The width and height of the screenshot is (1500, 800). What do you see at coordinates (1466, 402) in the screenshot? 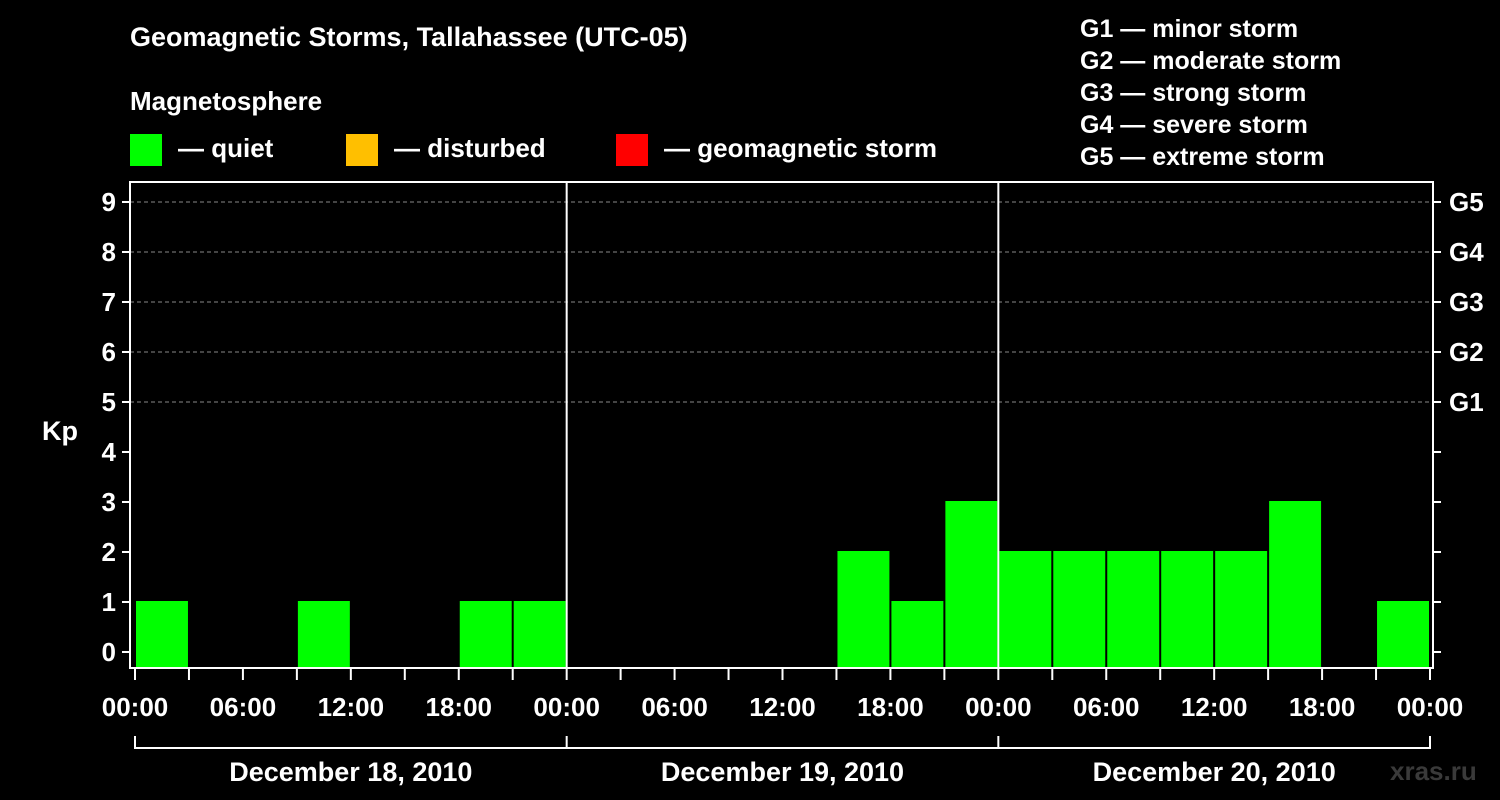
I see `g-scale-tick-label: G1` at bounding box center [1466, 402].